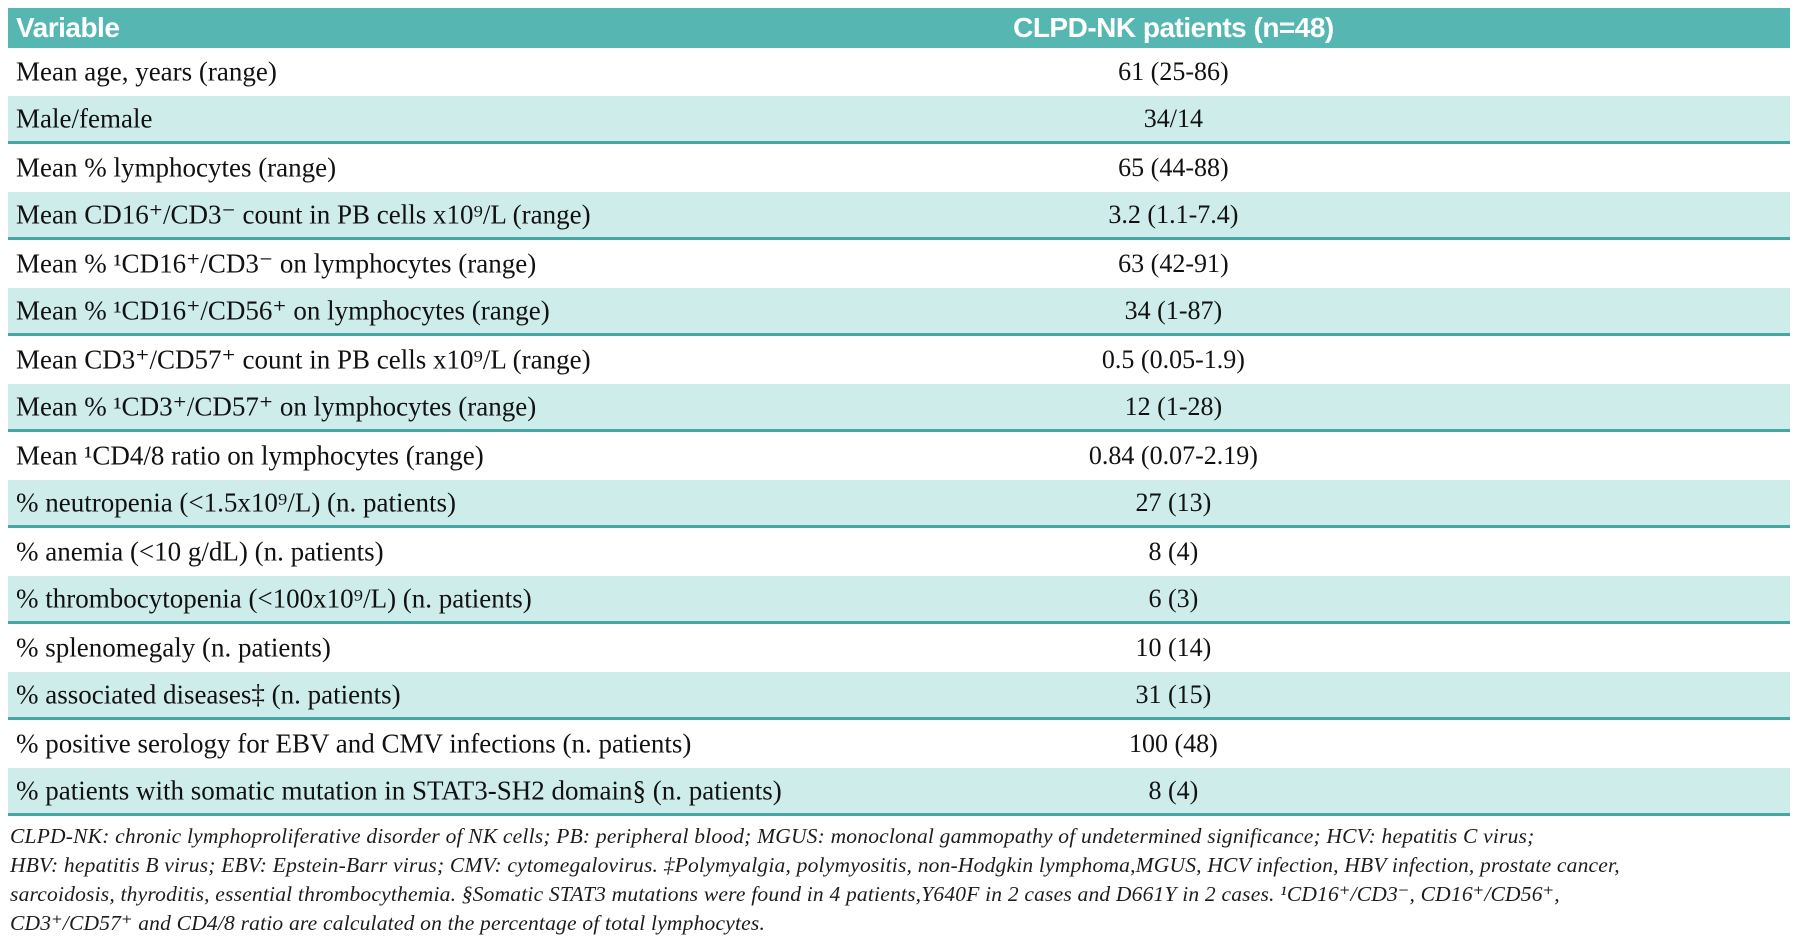 The image size is (1800, 944). I want to click on row-value: 12 (1-28), so click(1173, 406).